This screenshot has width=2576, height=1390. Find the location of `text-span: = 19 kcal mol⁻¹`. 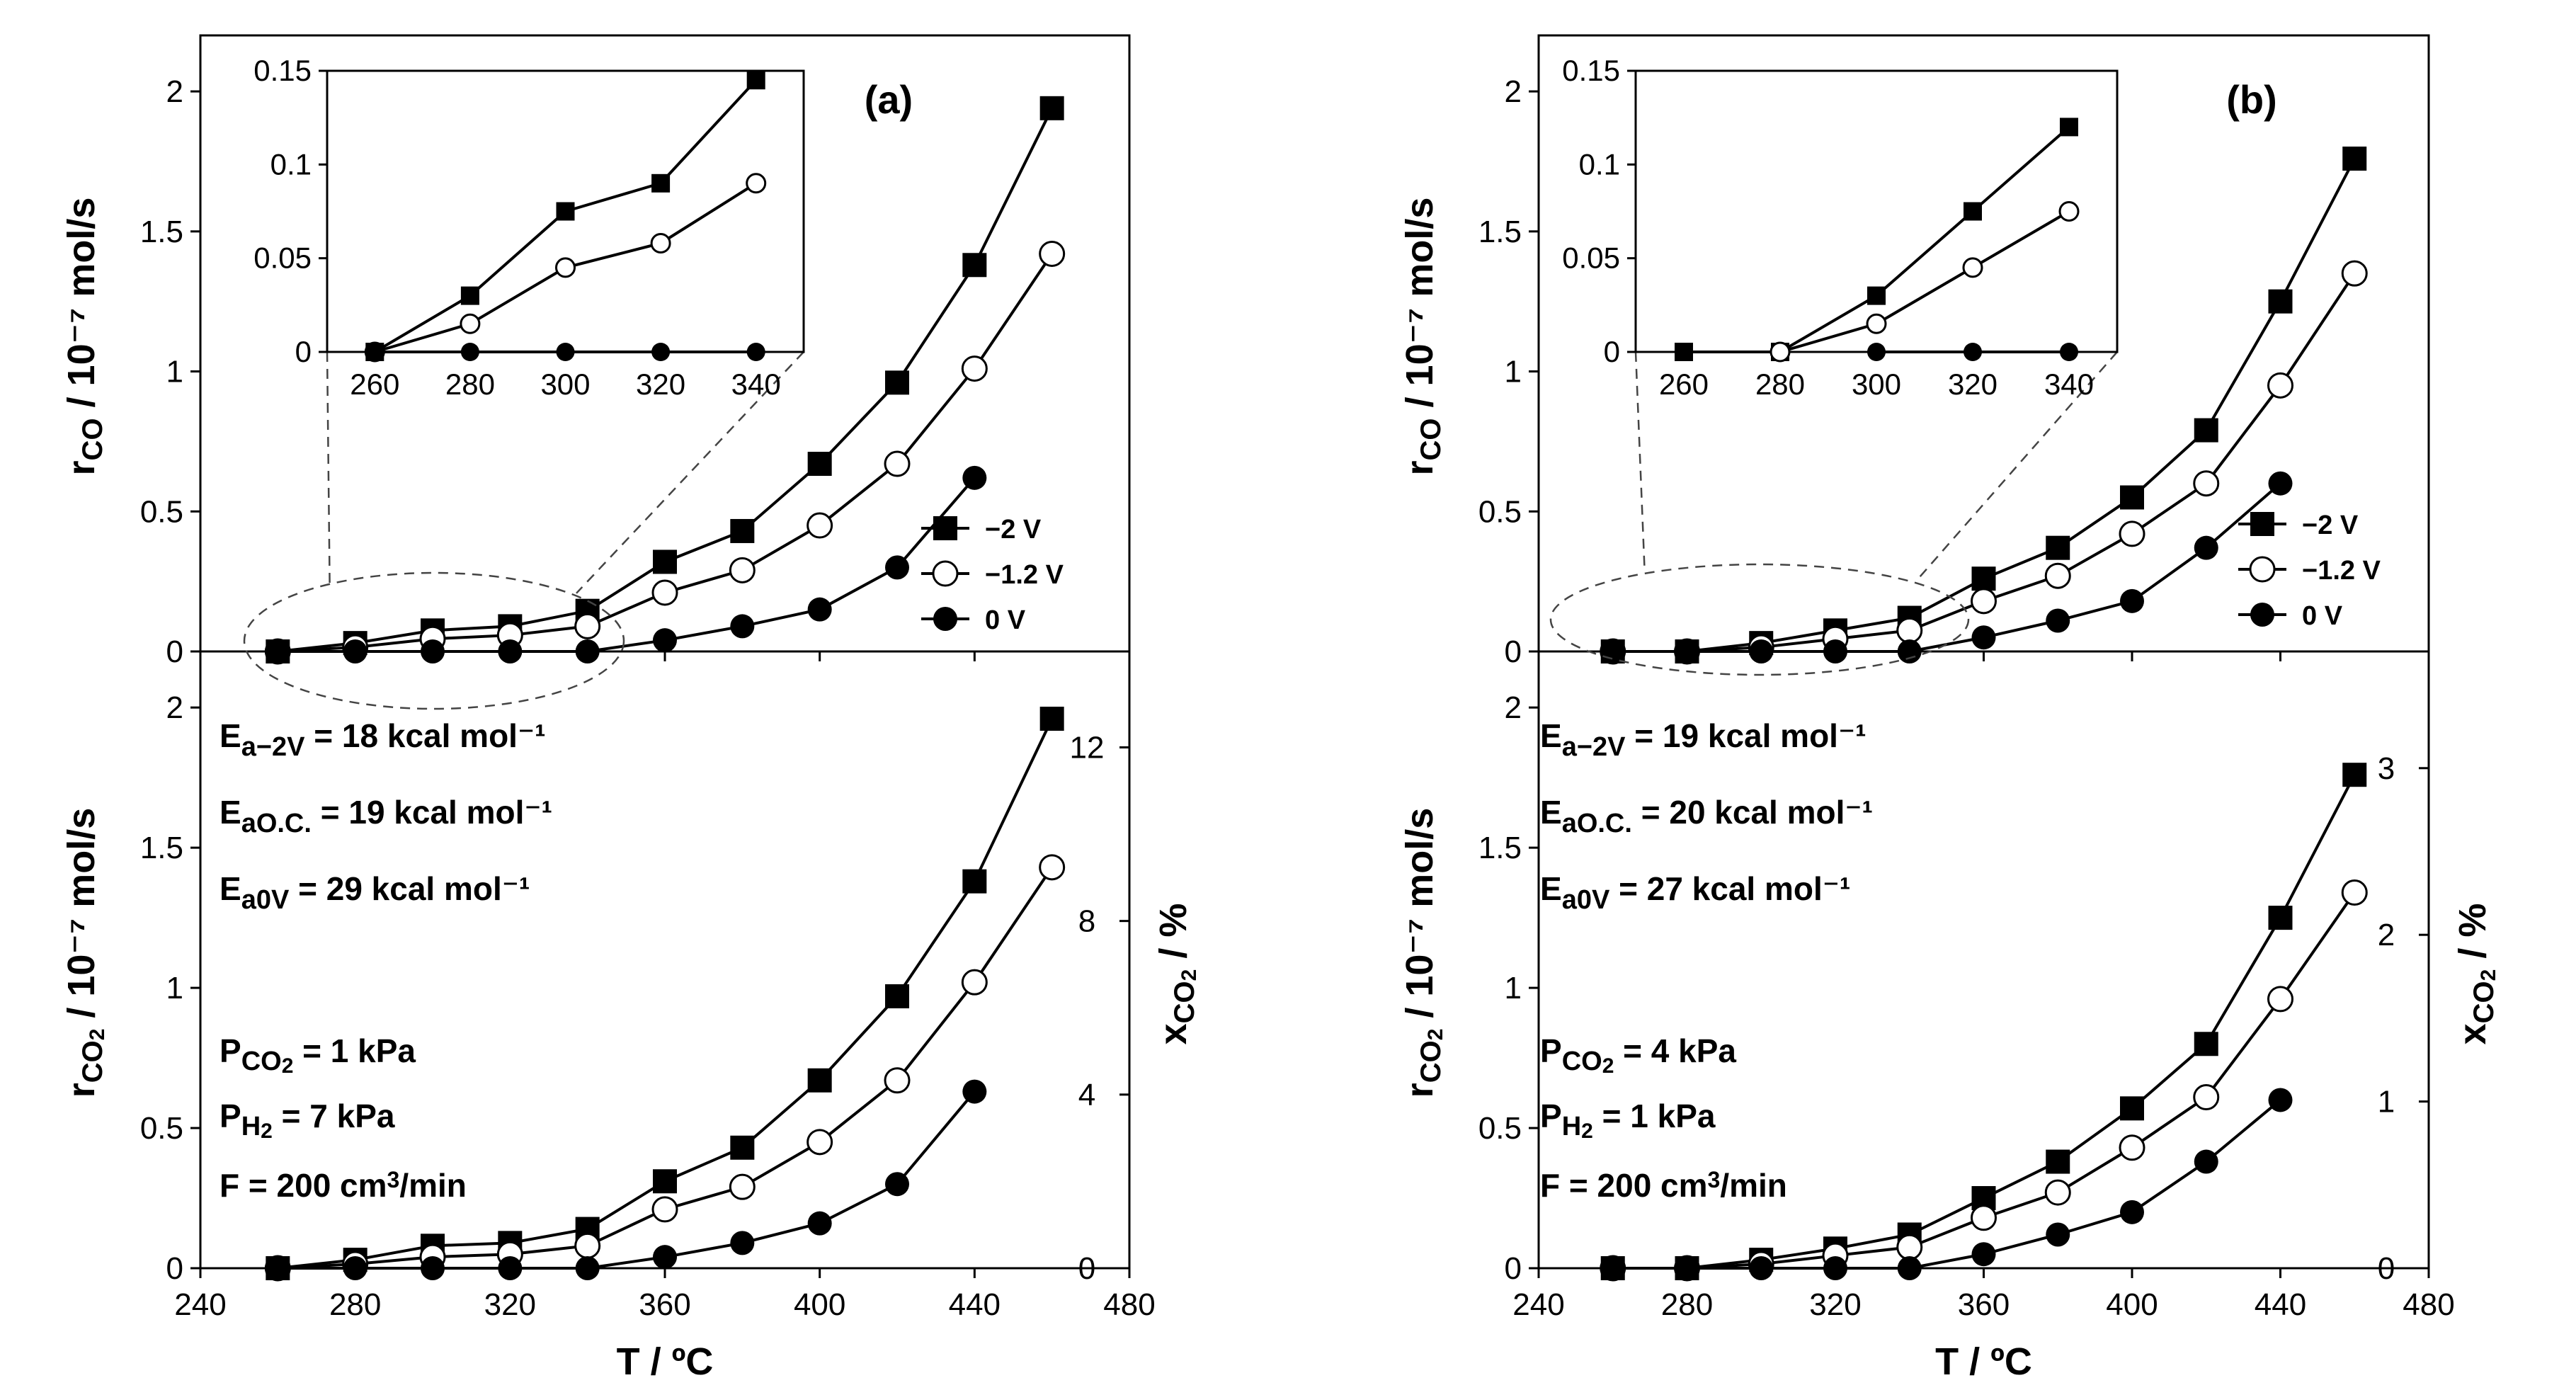

text-span: = 19 kcal mol⁻¹ is located at coordinates (1747, 735).